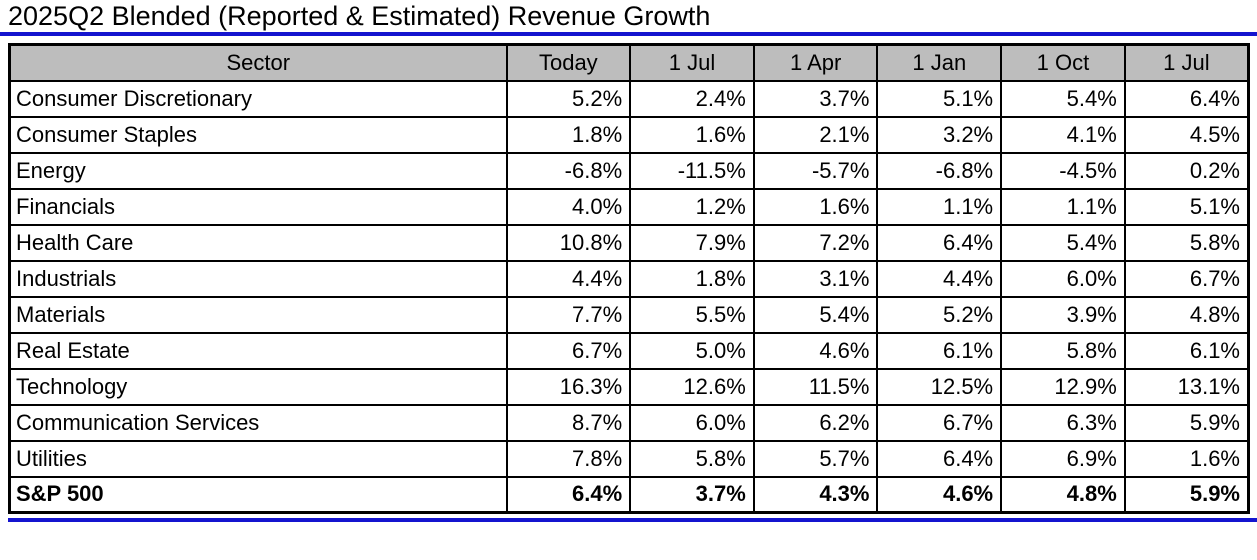  Describe the element at coordinates (815, 170) in the screenshot. I see `value-cell: -5.7%` at that location.